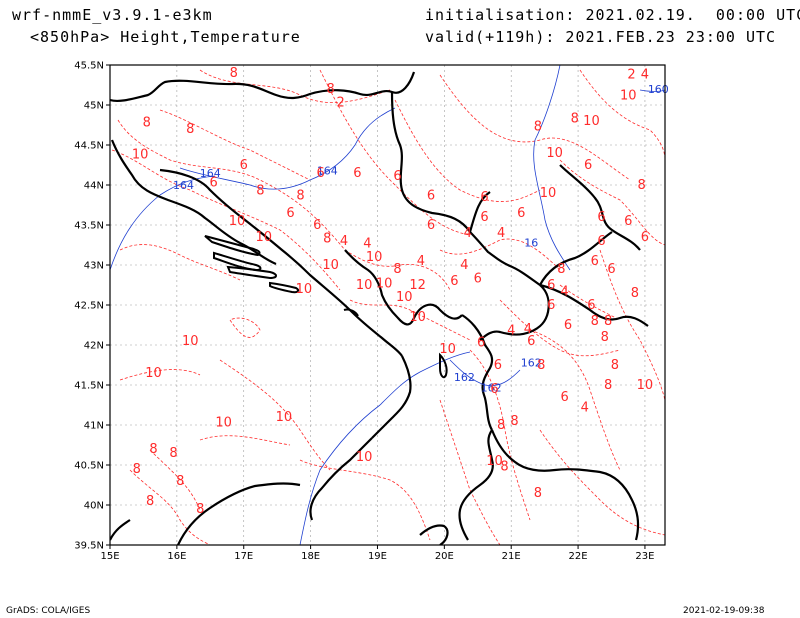 This screenshot has height=618, width=800. Describe the element at coordinates (601, 37) in the screenshot. I see `valid-time: valid(+119h): 2021.FEB.23 23:00 UTC` at that location.